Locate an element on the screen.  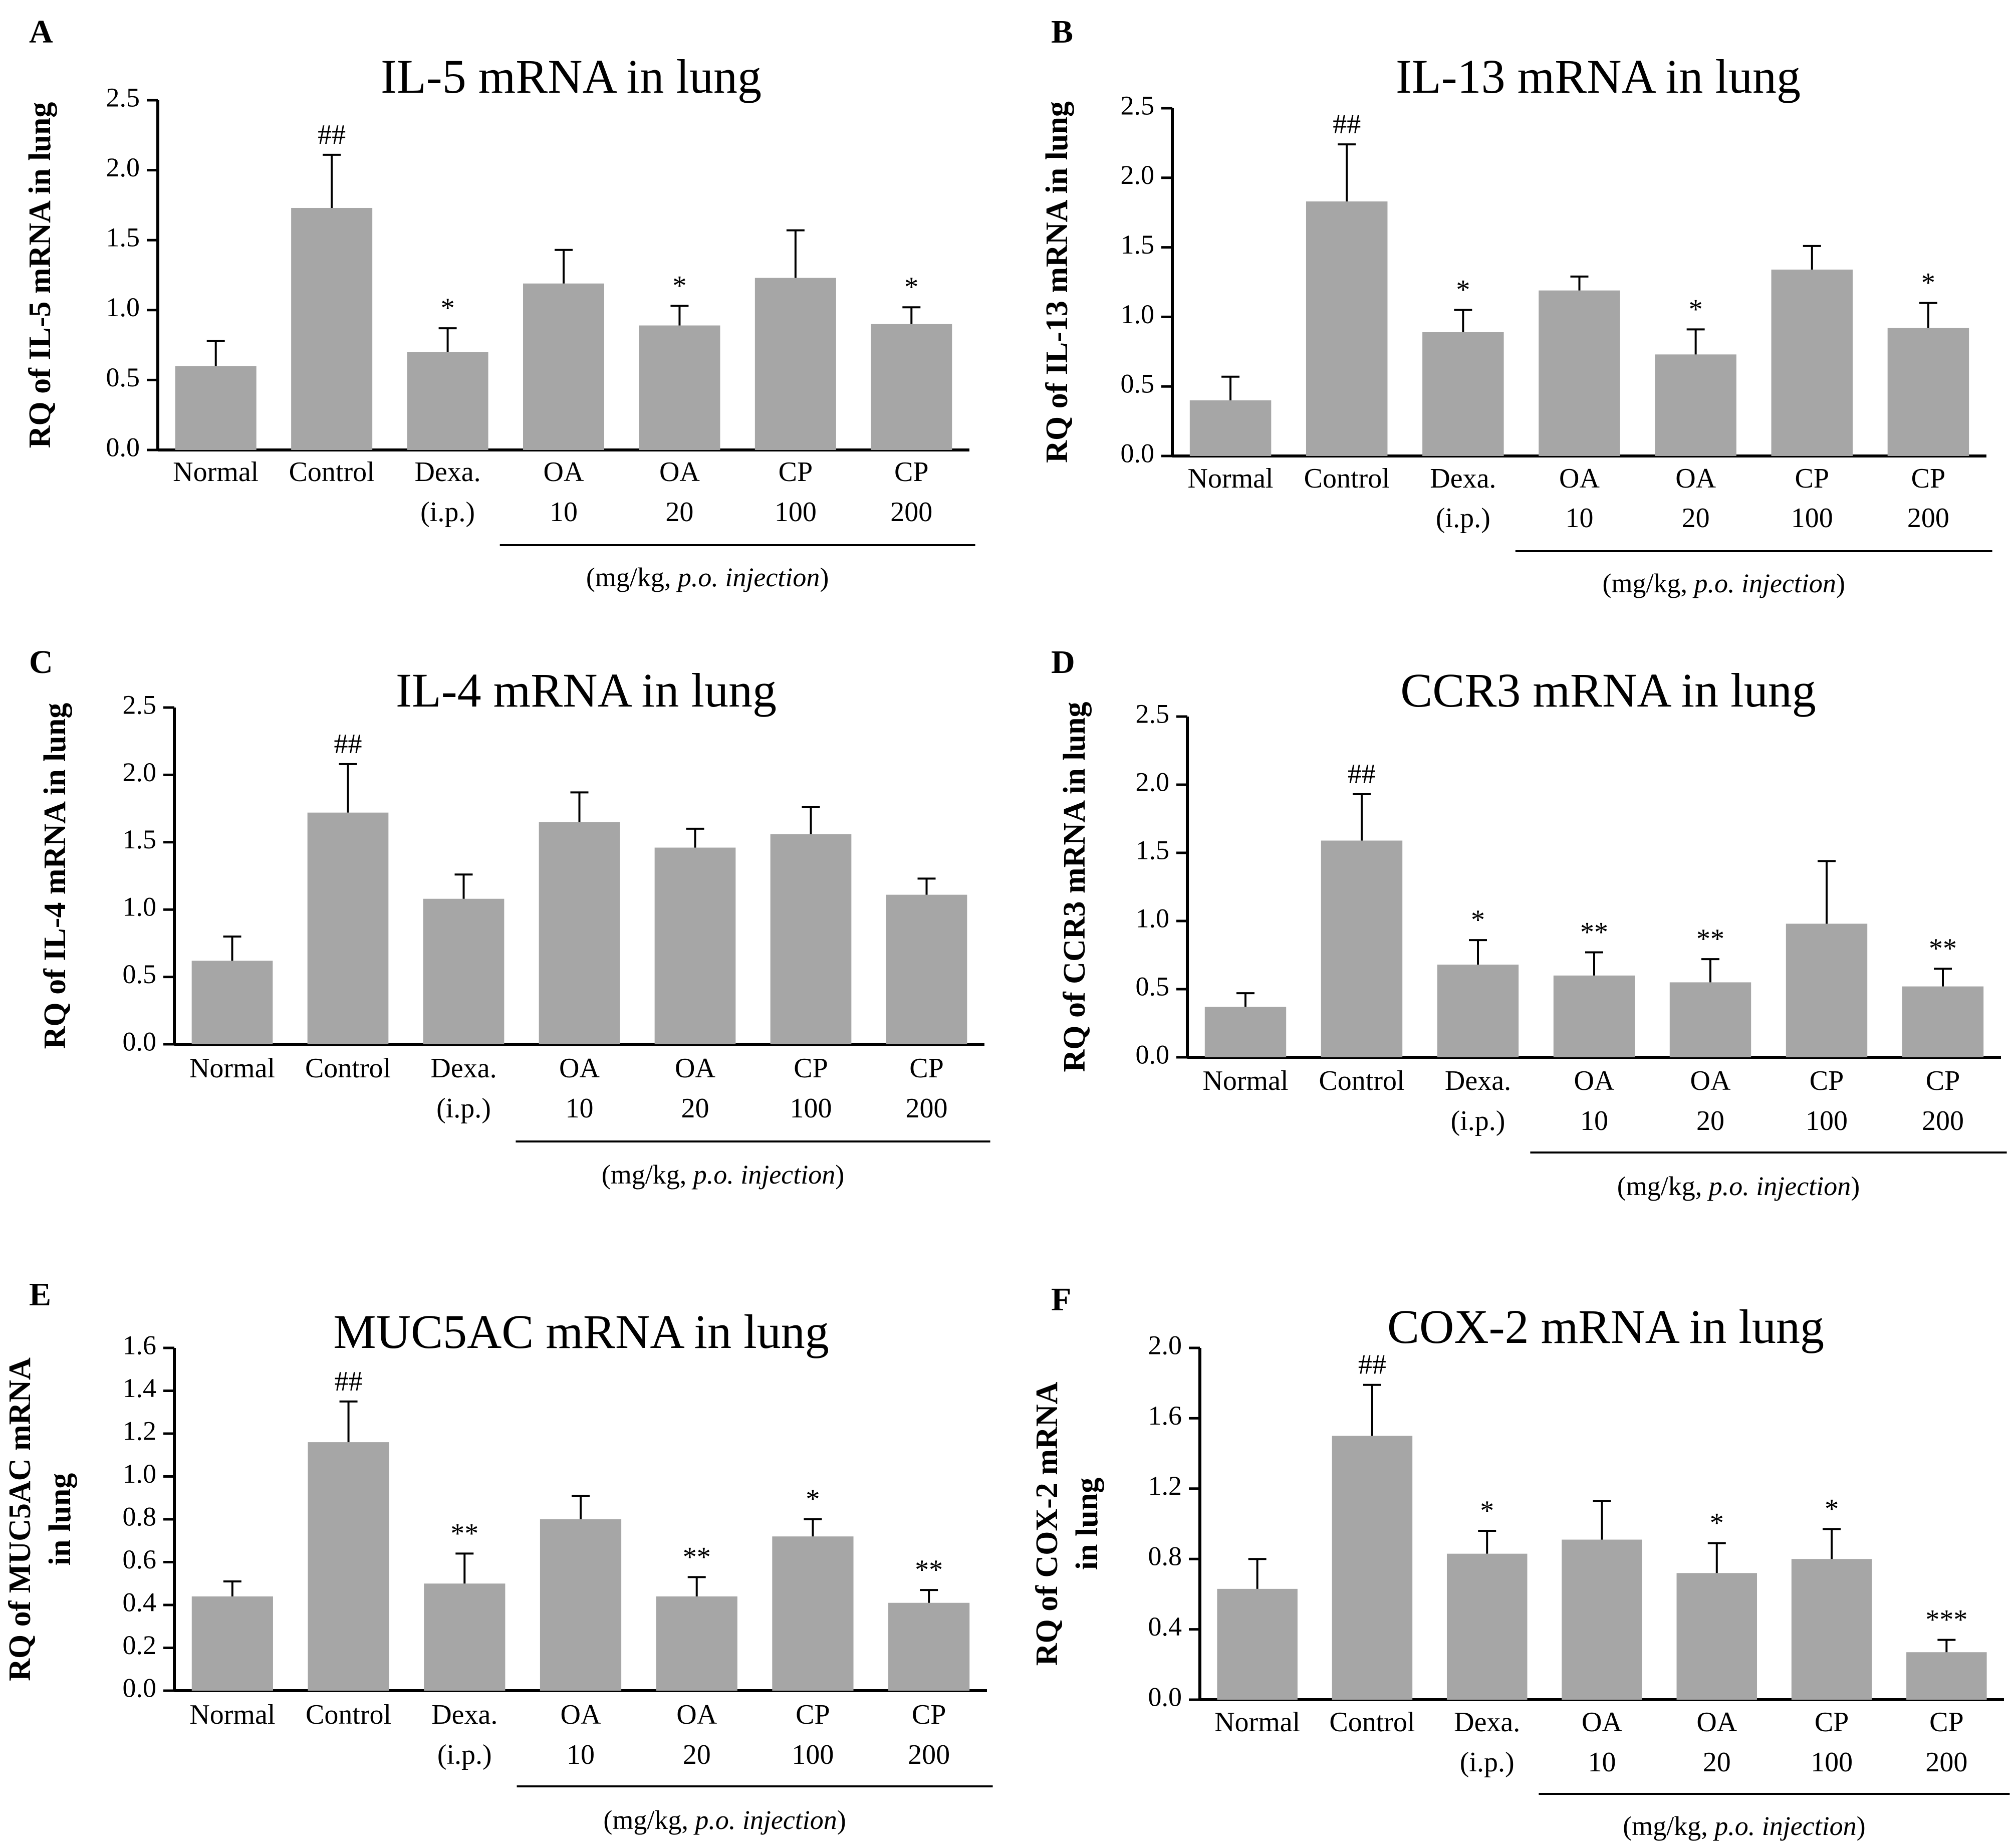
chart-title: IL-13 mRNA in lung is located at coordinates (1598, 76).